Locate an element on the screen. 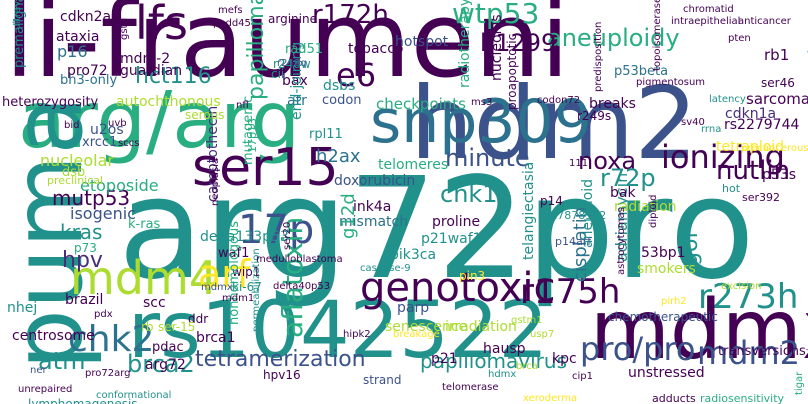  word-127: rs17878362 is located at coordinates (573, 215).